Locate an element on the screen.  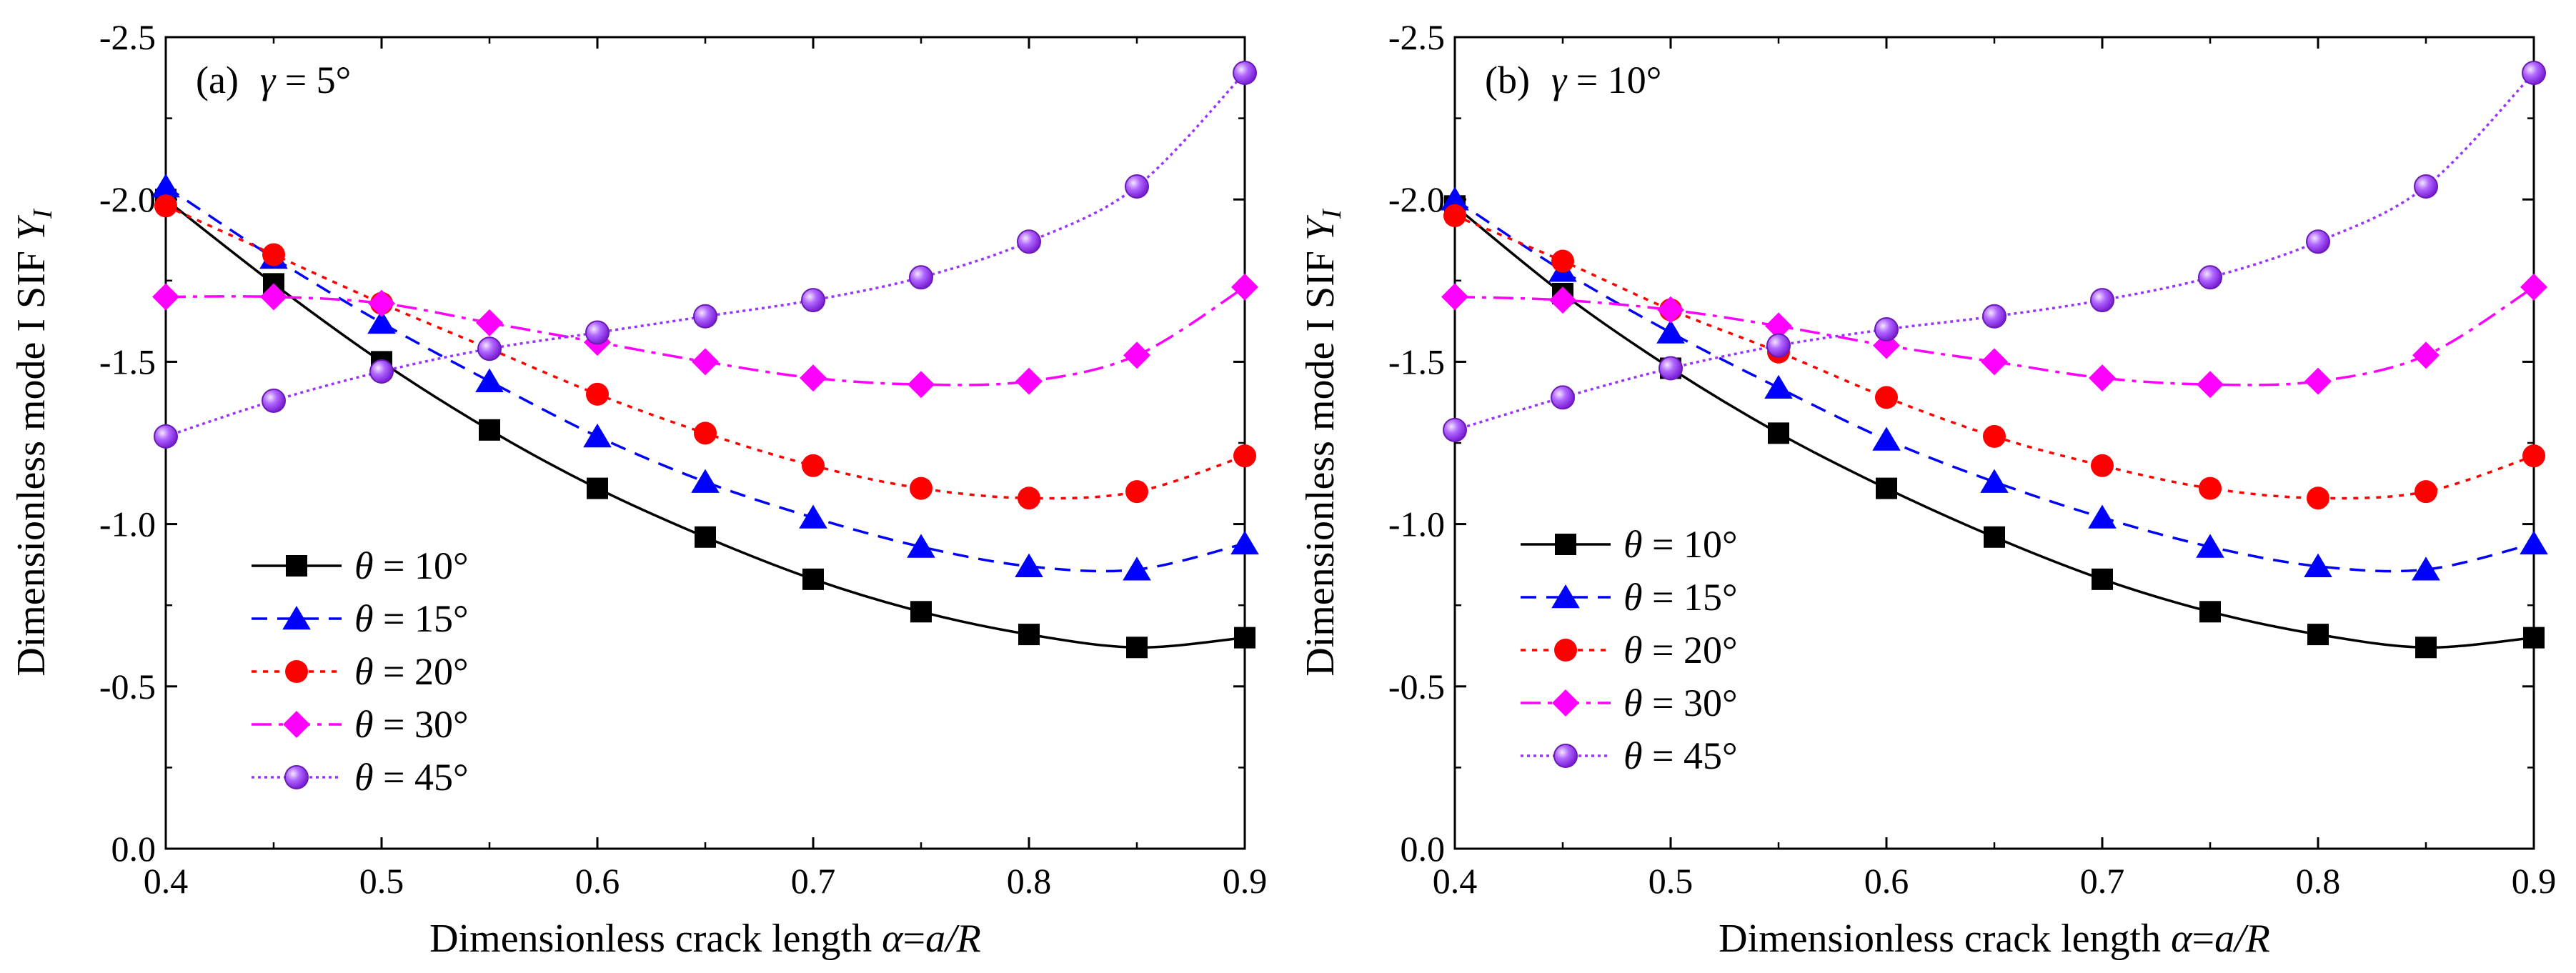
panel-label: (b) γ = 10° is located at coordinates (1573, 80).